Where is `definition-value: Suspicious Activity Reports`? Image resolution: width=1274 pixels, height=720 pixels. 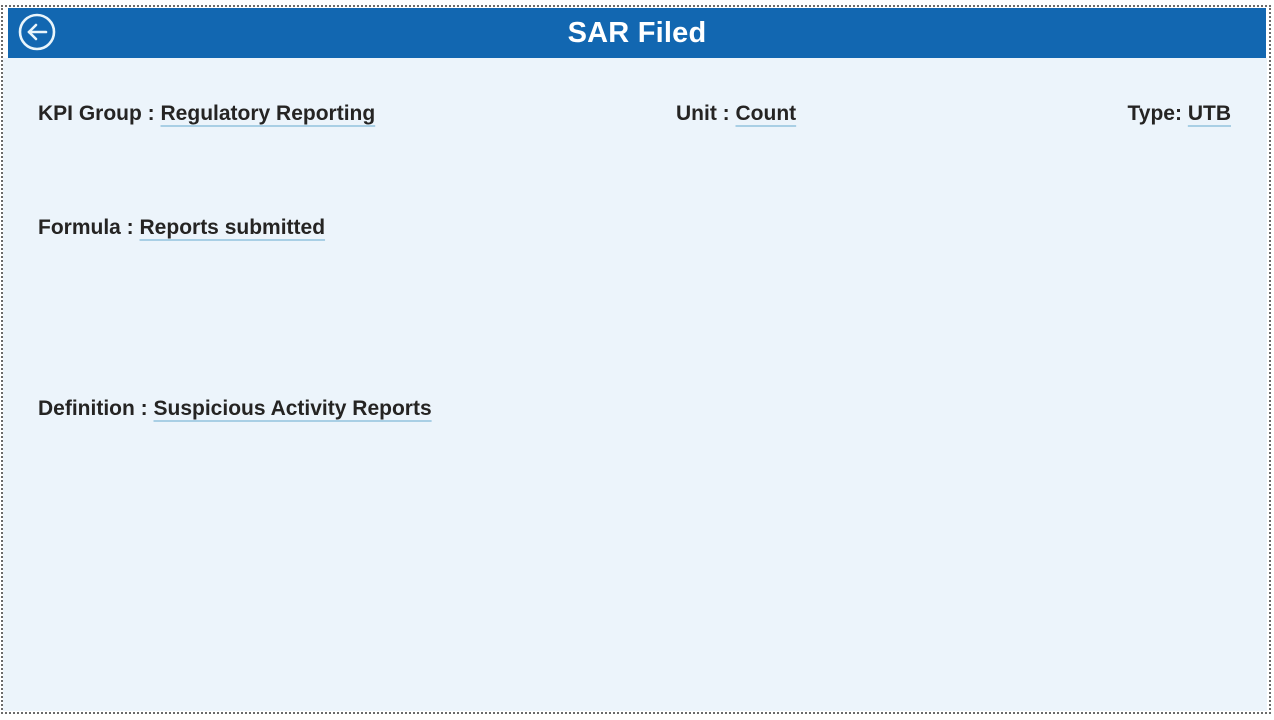 definition-value: Suspicious Activity Reports is located at coordinates (292, 408).